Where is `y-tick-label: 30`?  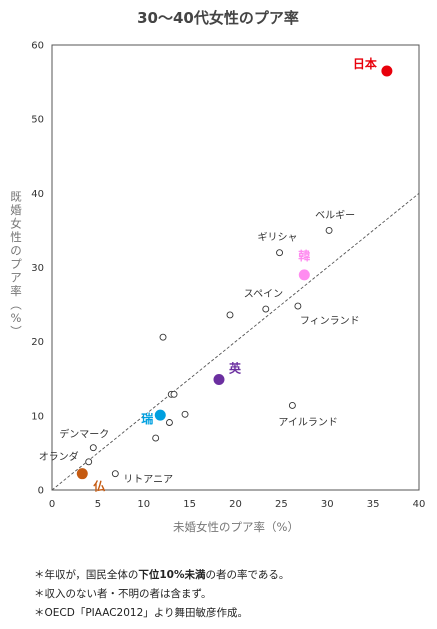 y-tick-label: 30 is located at coordinates (37, 268).